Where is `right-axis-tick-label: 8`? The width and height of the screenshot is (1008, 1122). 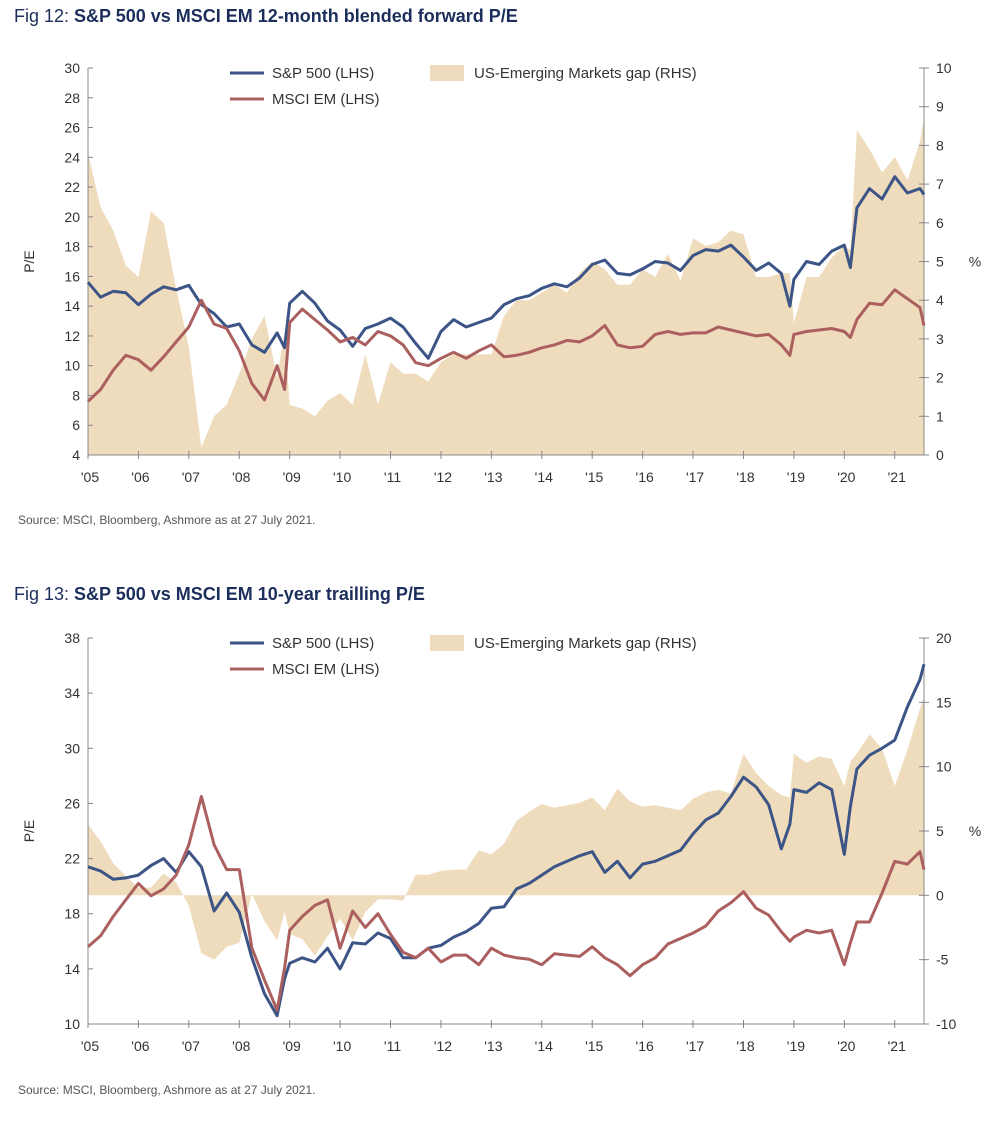 right-axis-tick-label: 8 is located at coordinates (940, 145).